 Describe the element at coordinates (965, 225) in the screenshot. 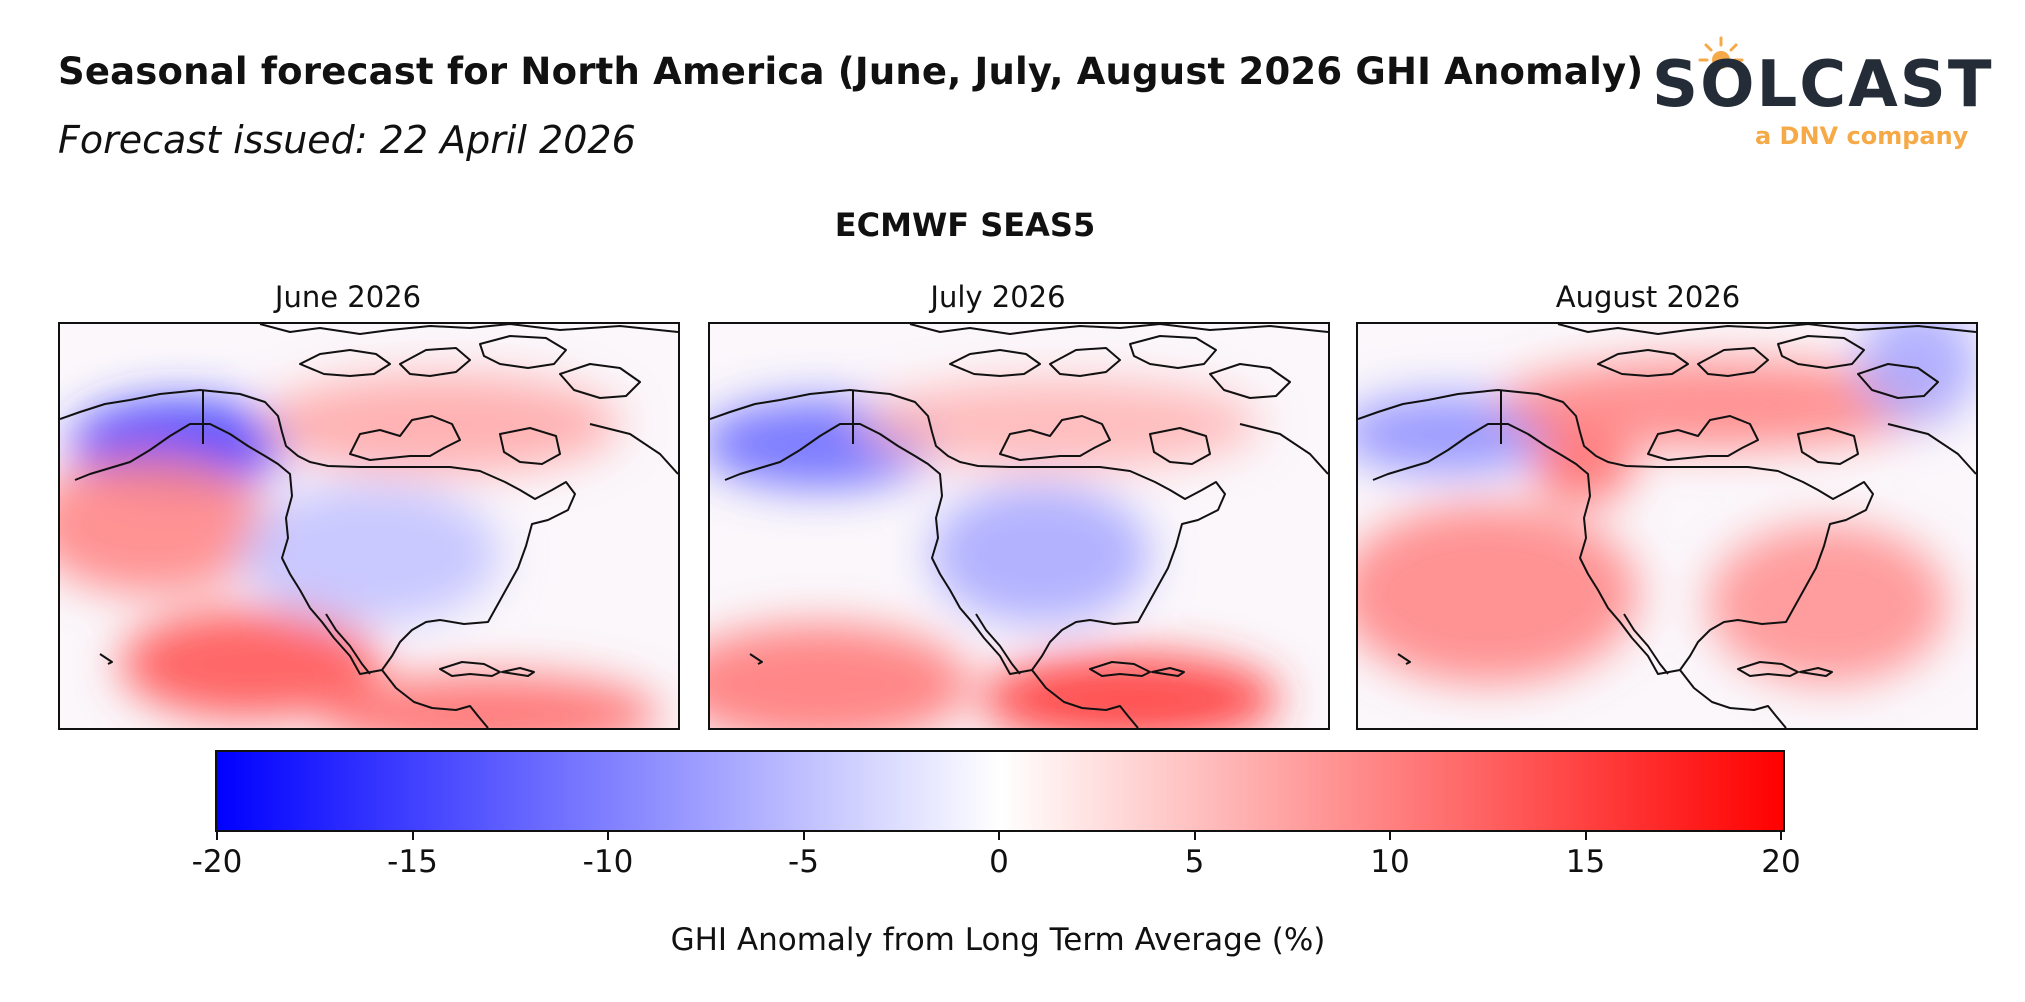

I see `model-title: ECMWF SEAS5` at that location.